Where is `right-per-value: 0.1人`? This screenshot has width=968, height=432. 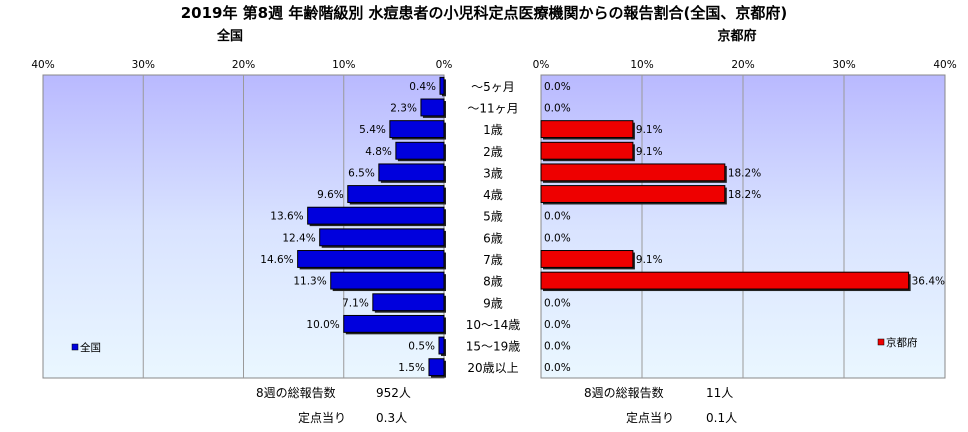
right-per-value: 0.1人 is located at coordinates (721, 418).